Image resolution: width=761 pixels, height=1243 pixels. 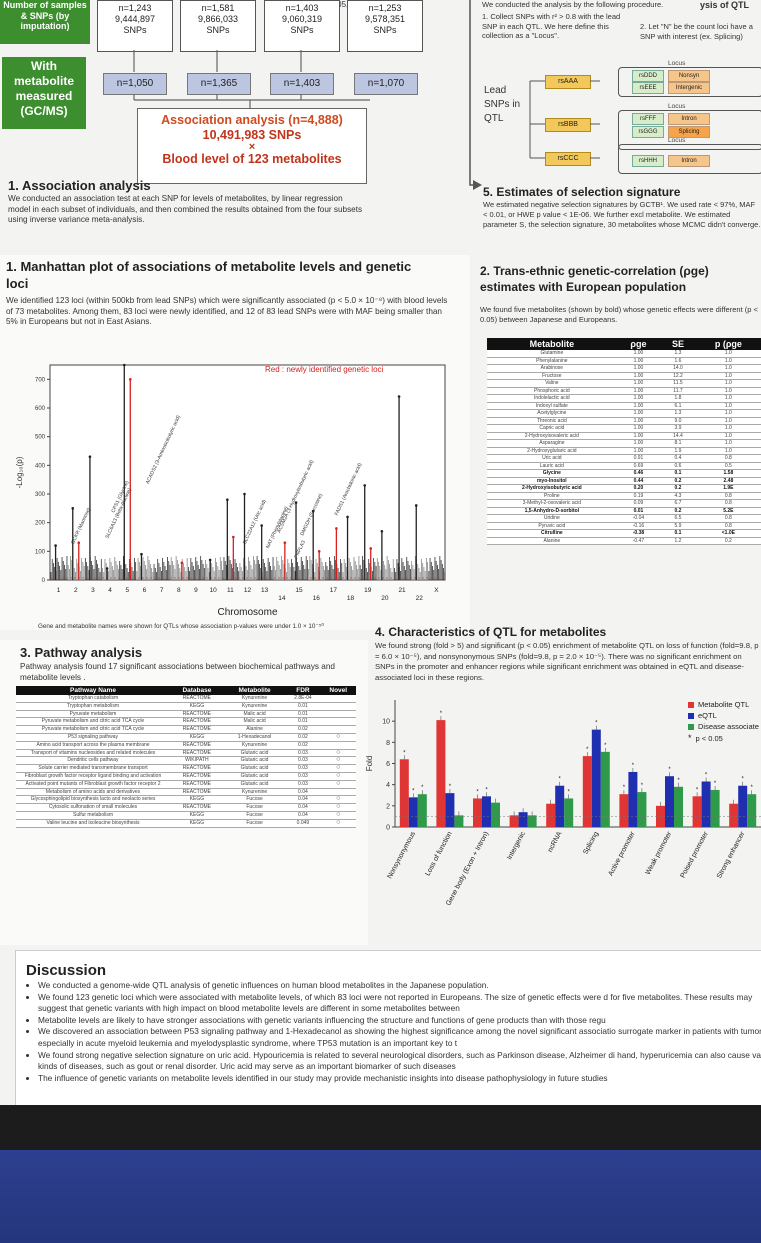 What do you see at coordinates (218, 8) in the screenshot?
I see `cohort-n: n=1,581` at bounding box center [218, 8].